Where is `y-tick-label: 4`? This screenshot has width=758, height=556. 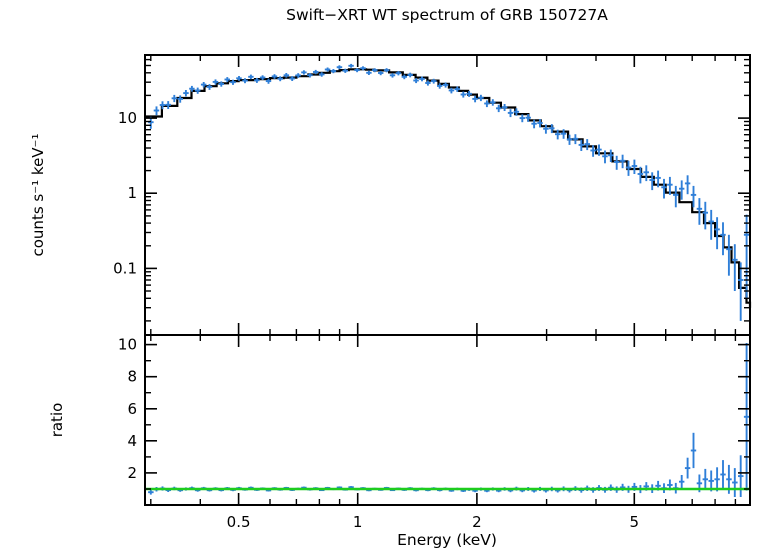 y-tick-label: 4 is located at coordinates (132, 441).